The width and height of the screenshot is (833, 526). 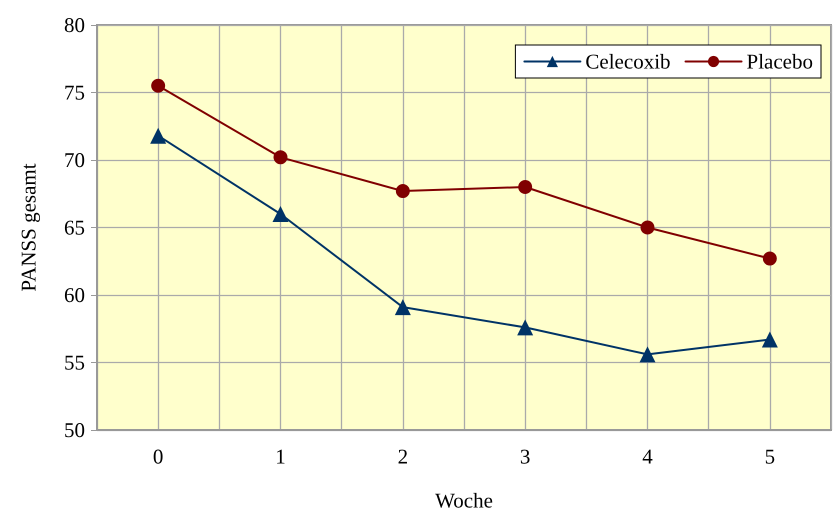 What do you see at coordinates (74, 362) in the screenshot?
I see `y-tick-label: 55` at bounding box center [74, 362].